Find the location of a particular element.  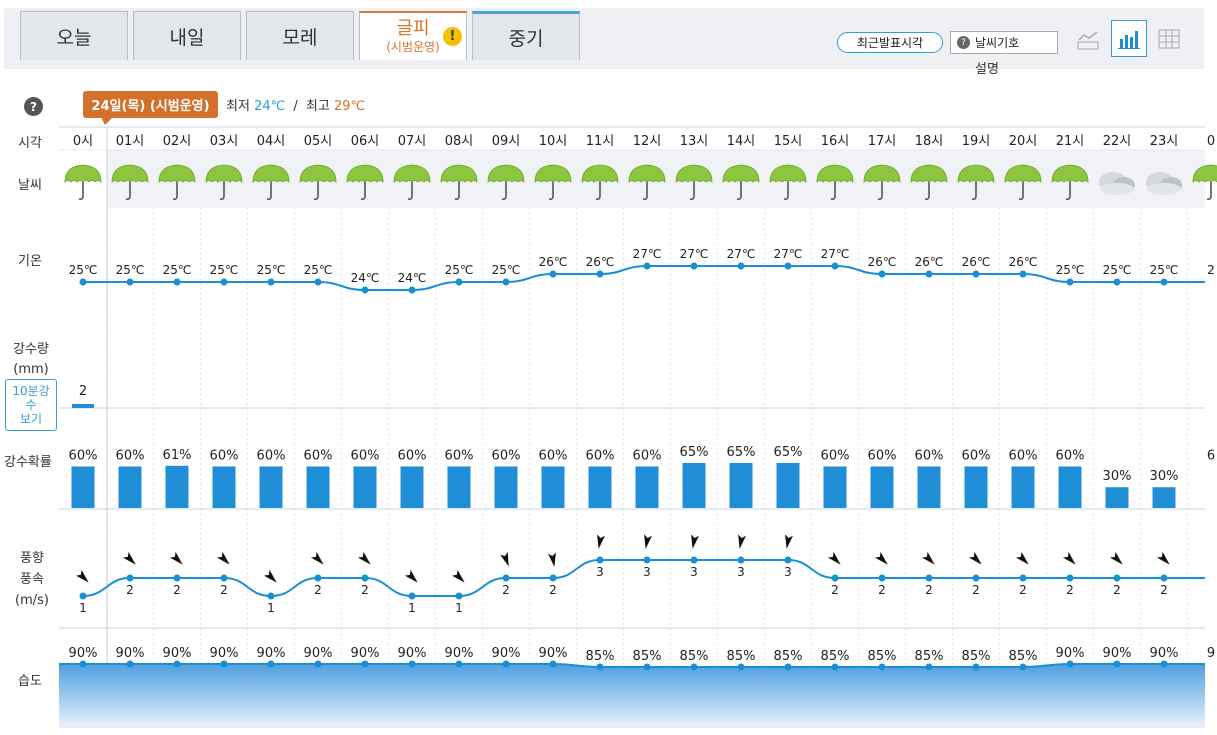

tab-label: 모레 is located at coordinates (300, 37).